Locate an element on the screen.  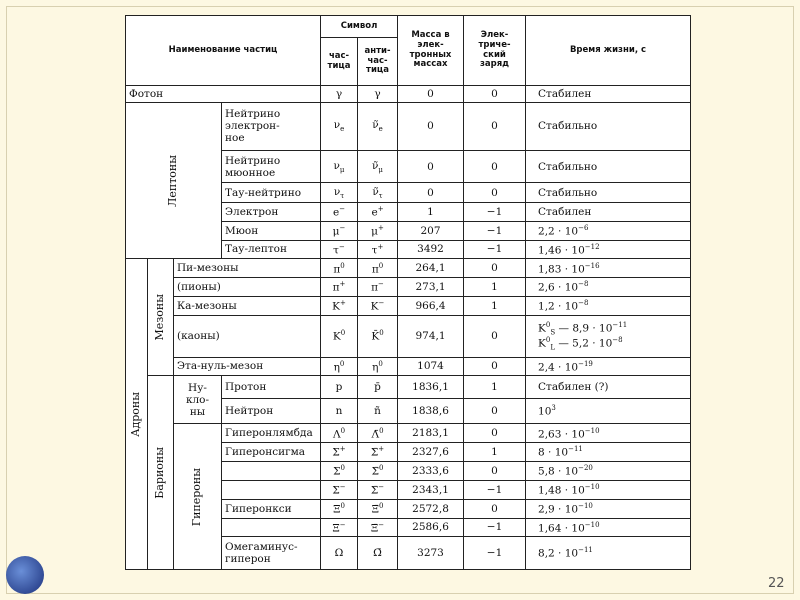
text-part: 2,6 · 10 is located at coordinates (558, 287).